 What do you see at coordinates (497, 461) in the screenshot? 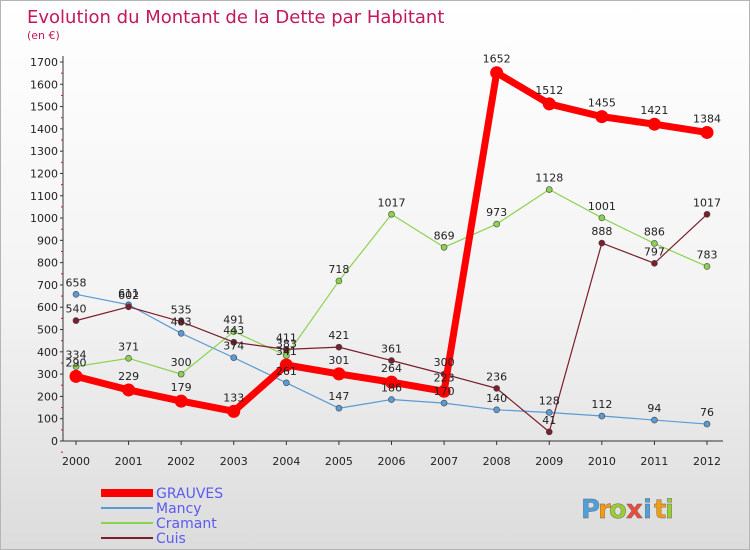
I see `x-tick-label: 2008` at bounding box center [497, 461].